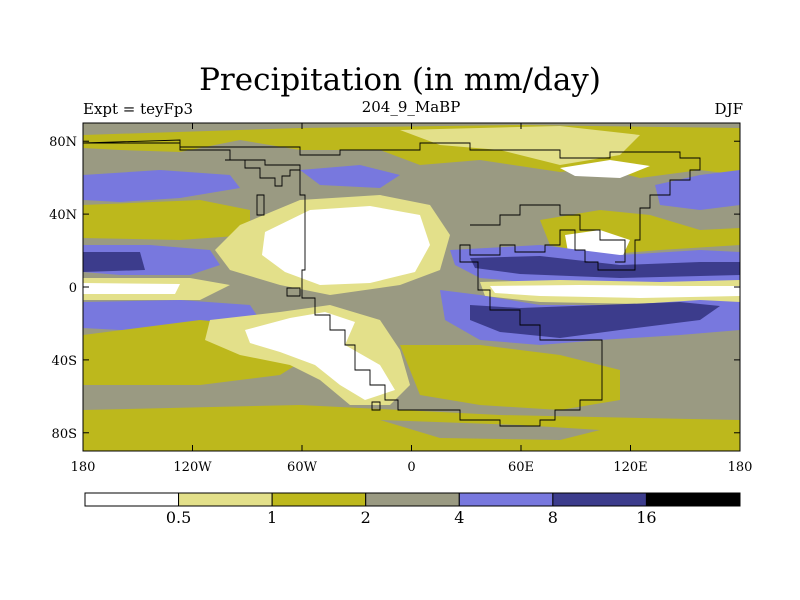 The height and width of the screenshot is (600, 800). I want to click on field-olive-south-e, so click(510, 377).